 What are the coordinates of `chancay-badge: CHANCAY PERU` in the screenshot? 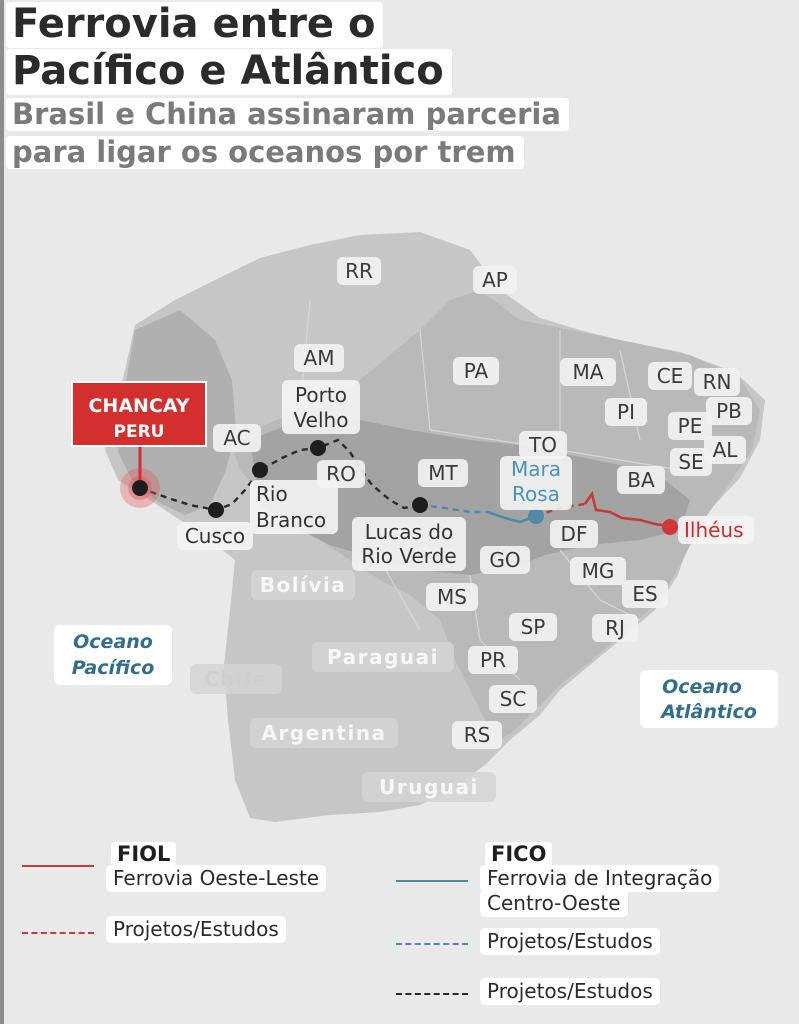 It's located at (139, 430).